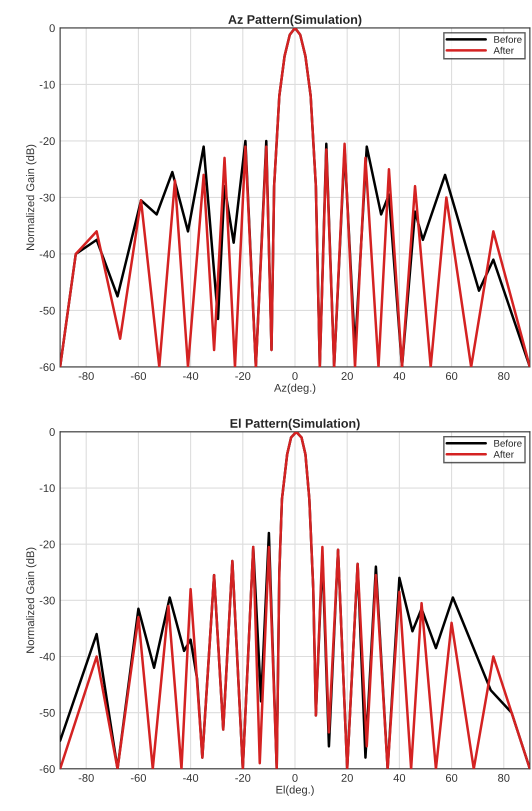 This screenshot has width=532, height=811. What do you see at coordinates (295, 790) in the screenshot?
I see `x-axis-title: El(deg.)` at bounding box center [295, 790].